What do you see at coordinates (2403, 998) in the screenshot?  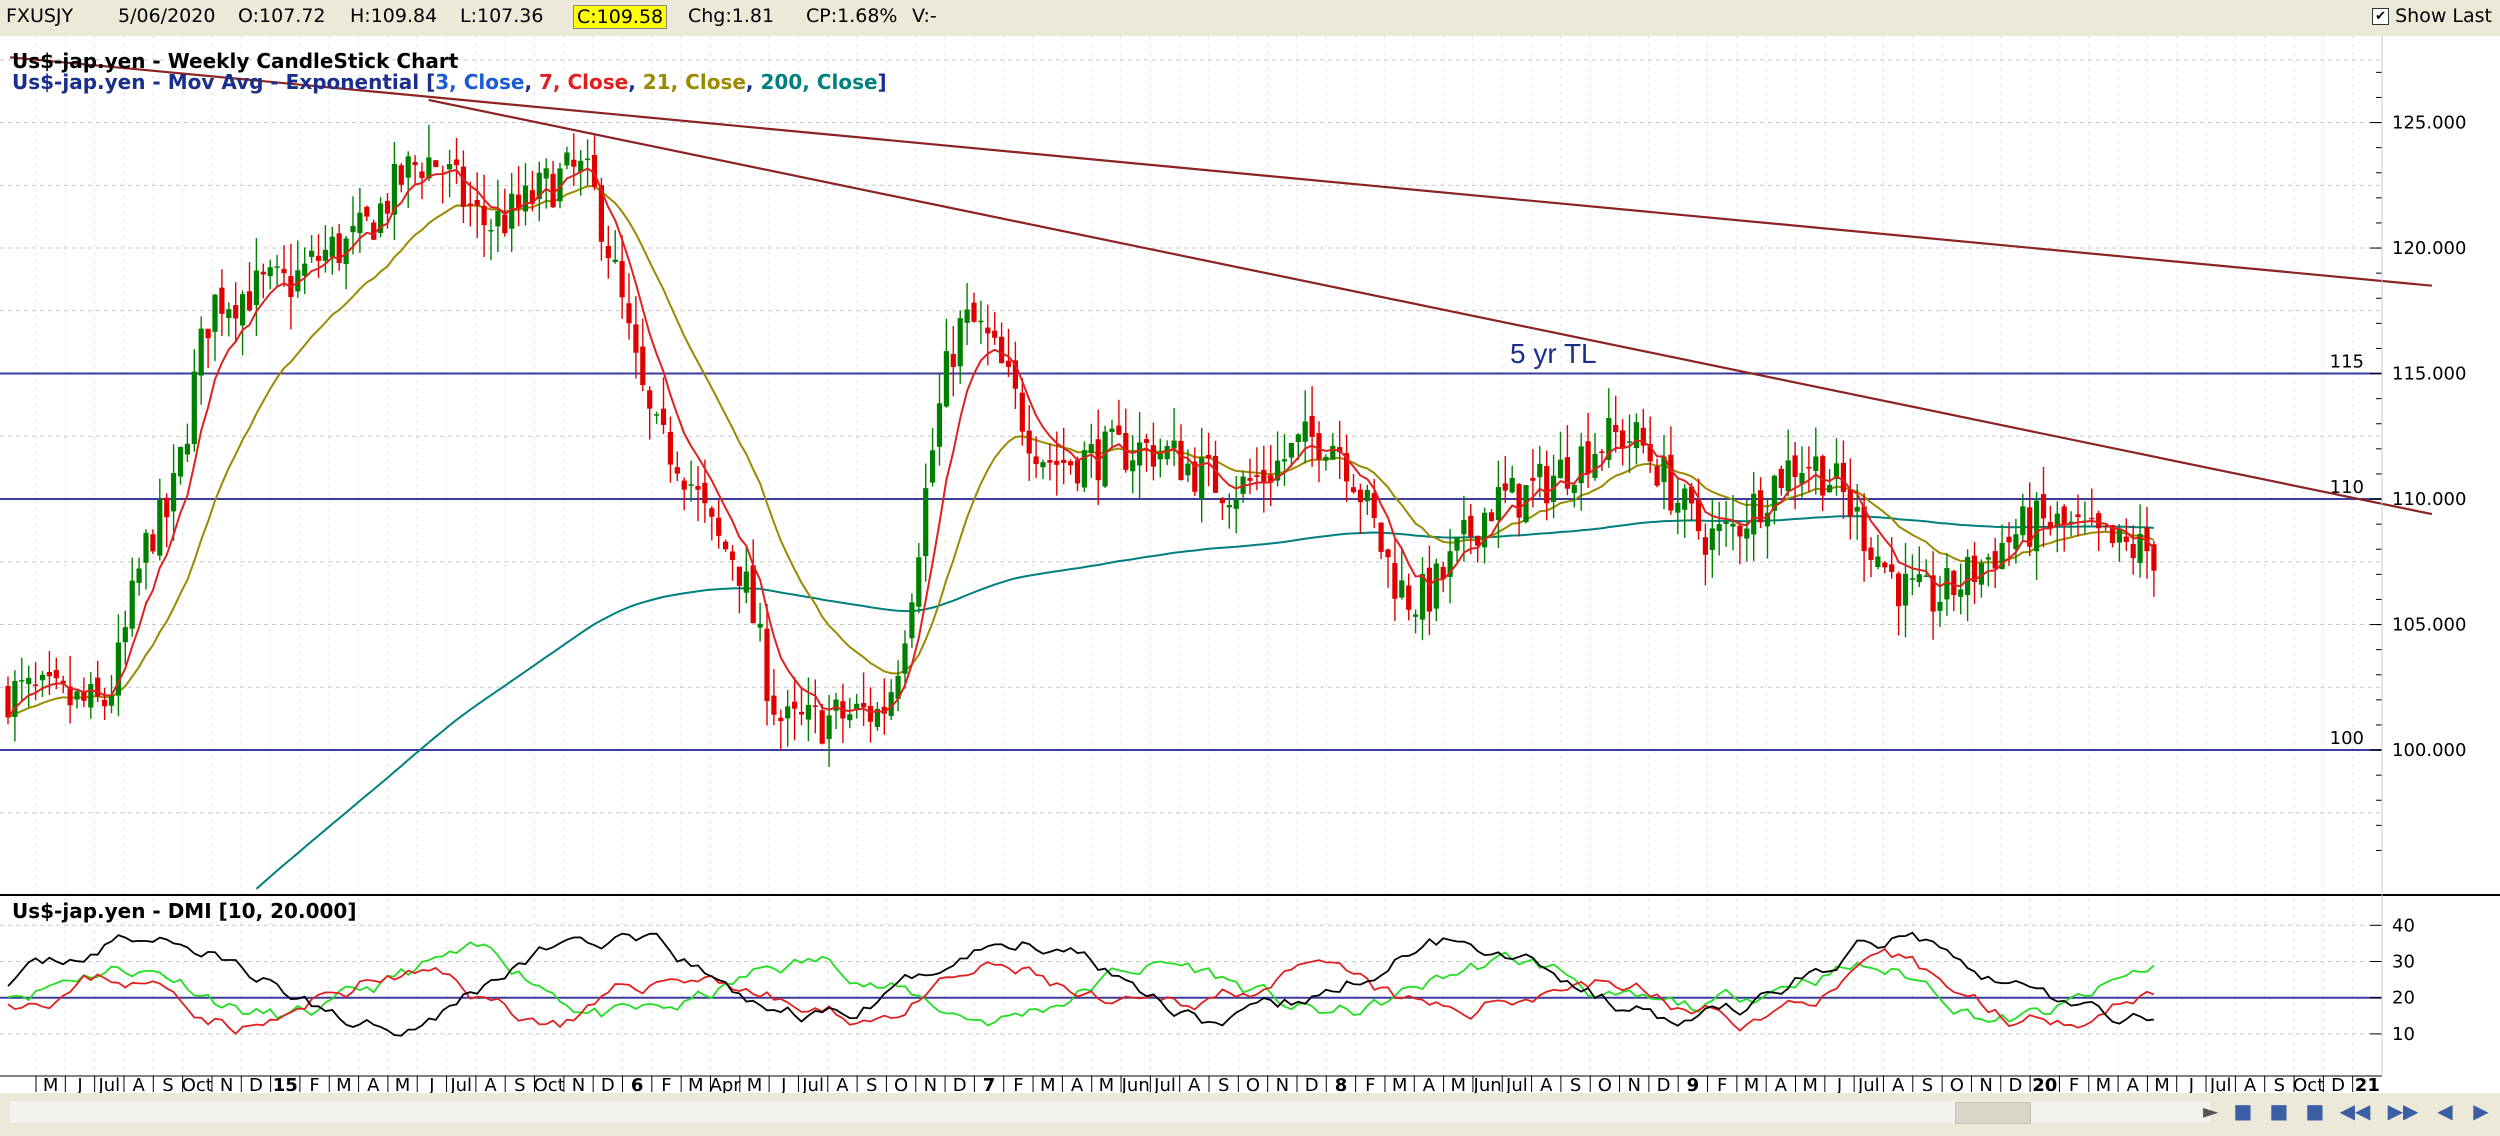 I see `dmi-tick-label: 20` at bounding box center [2403, 998].